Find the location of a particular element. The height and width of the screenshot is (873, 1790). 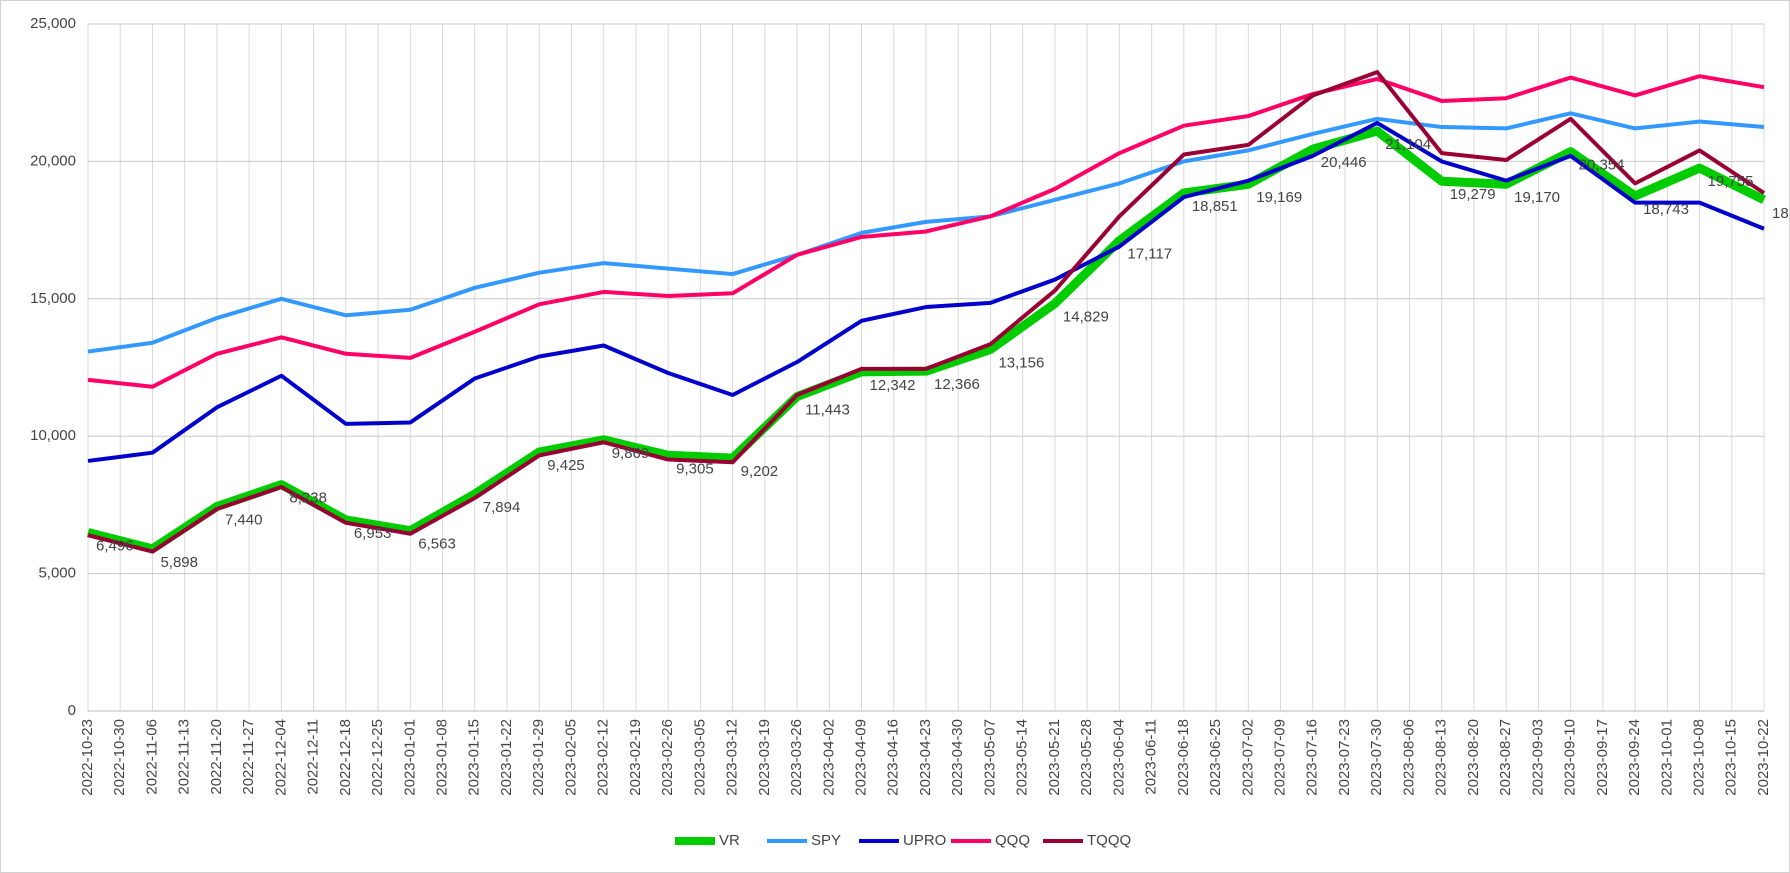

x-tick-label: 2023-02-05 is located at coordinates (570, 757).